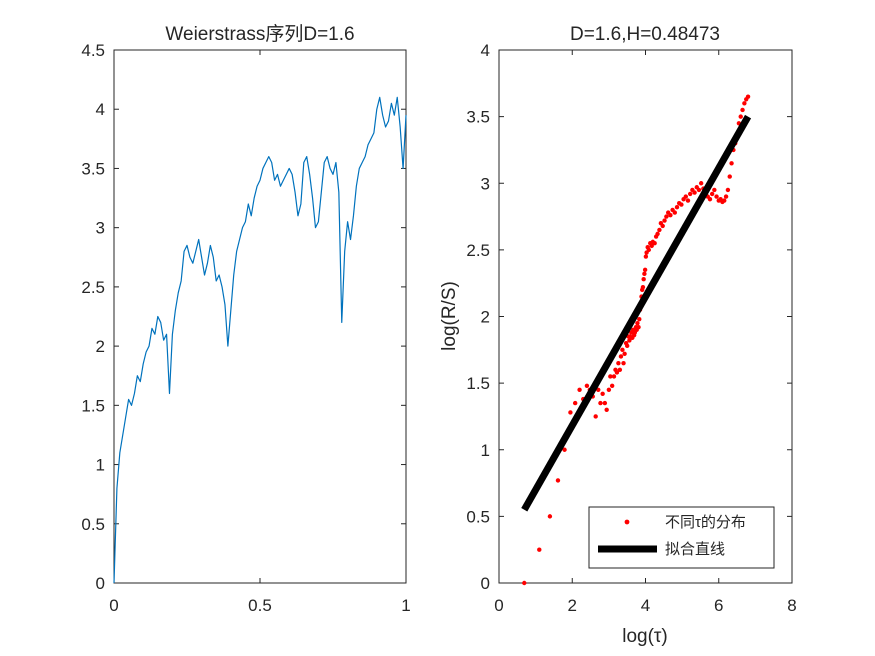 This screenshot has width=875, height=656. What do you see at coordinates (572, 605) in the screenshot?
I see `right-x-tick-label: 2` at bounding box center [572, 605].